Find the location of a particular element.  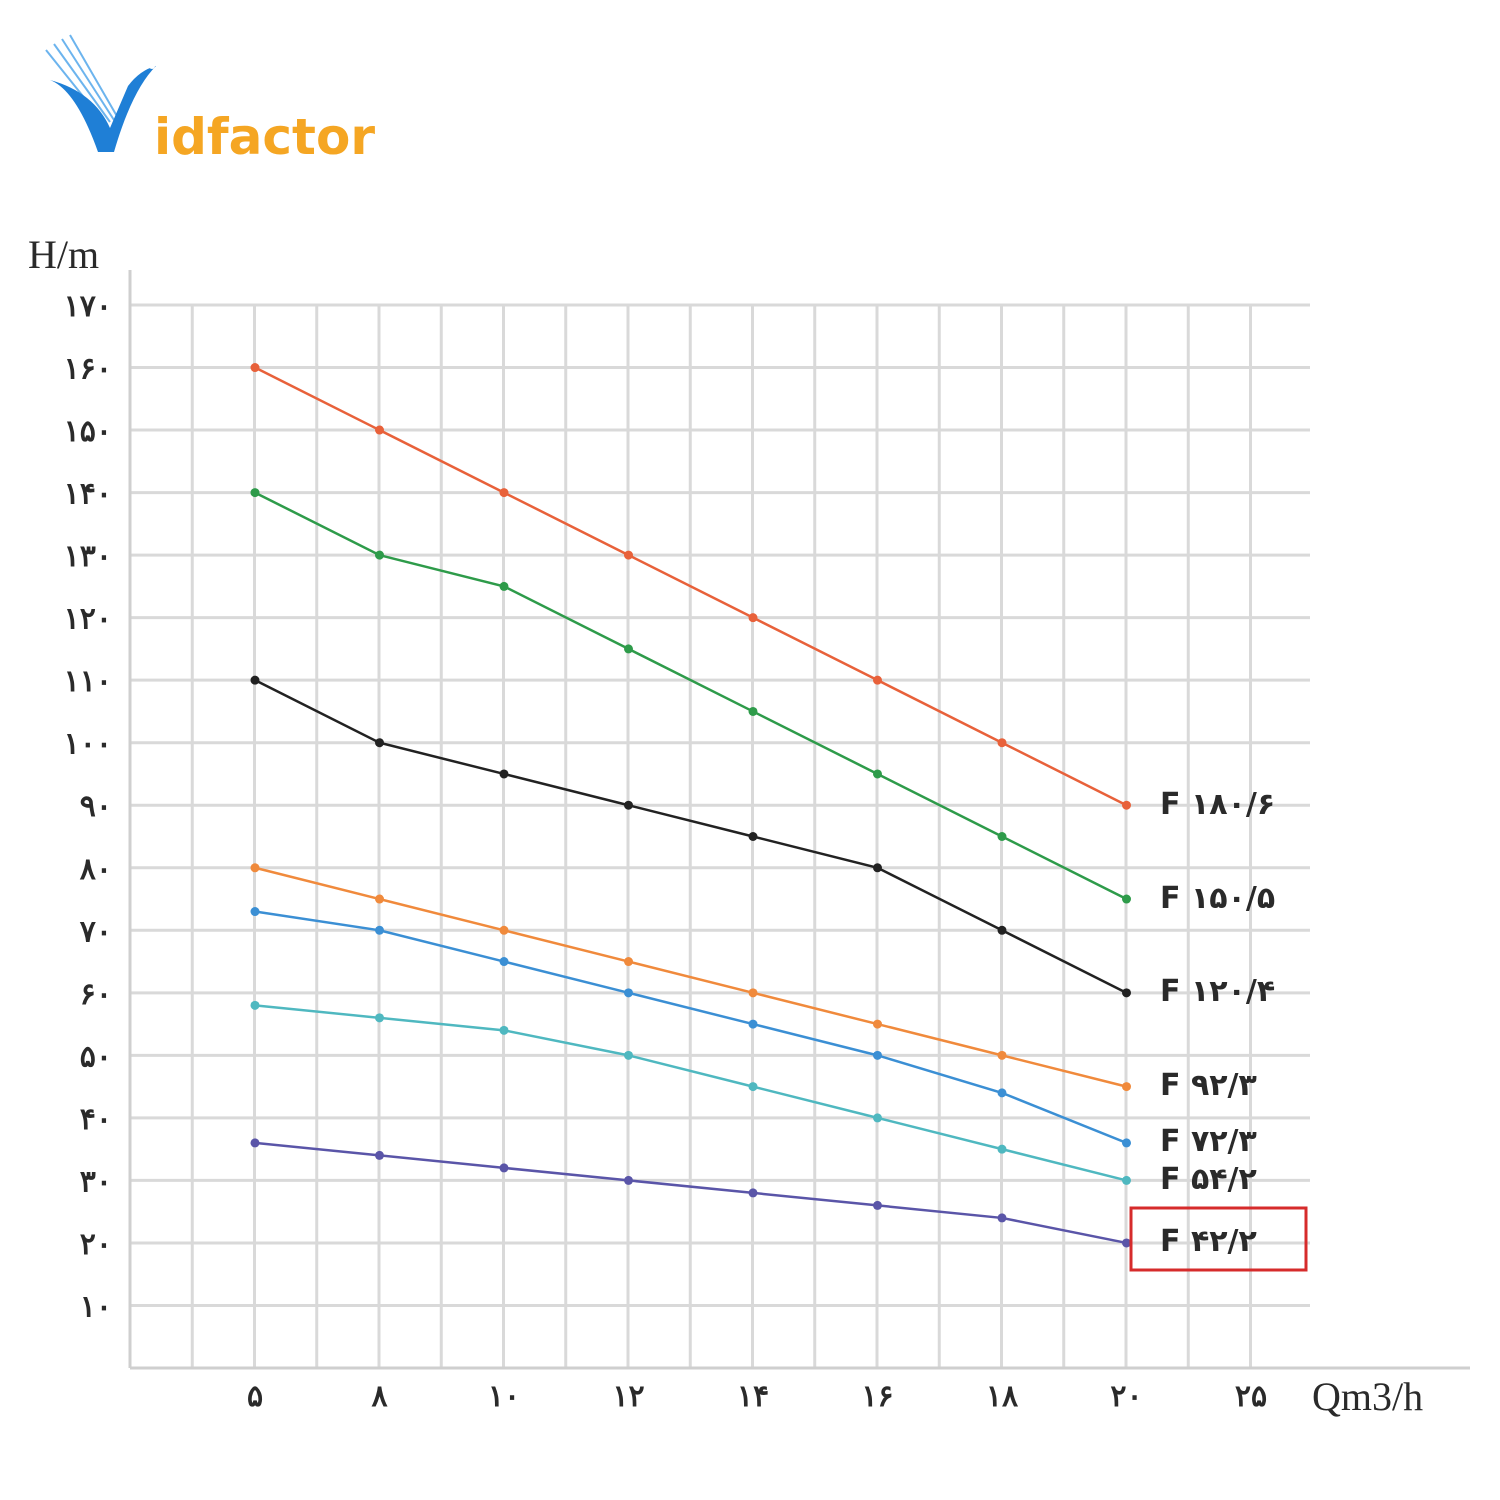

y-tick-label: ۱۵۰ is located at coordinates (88, 431).